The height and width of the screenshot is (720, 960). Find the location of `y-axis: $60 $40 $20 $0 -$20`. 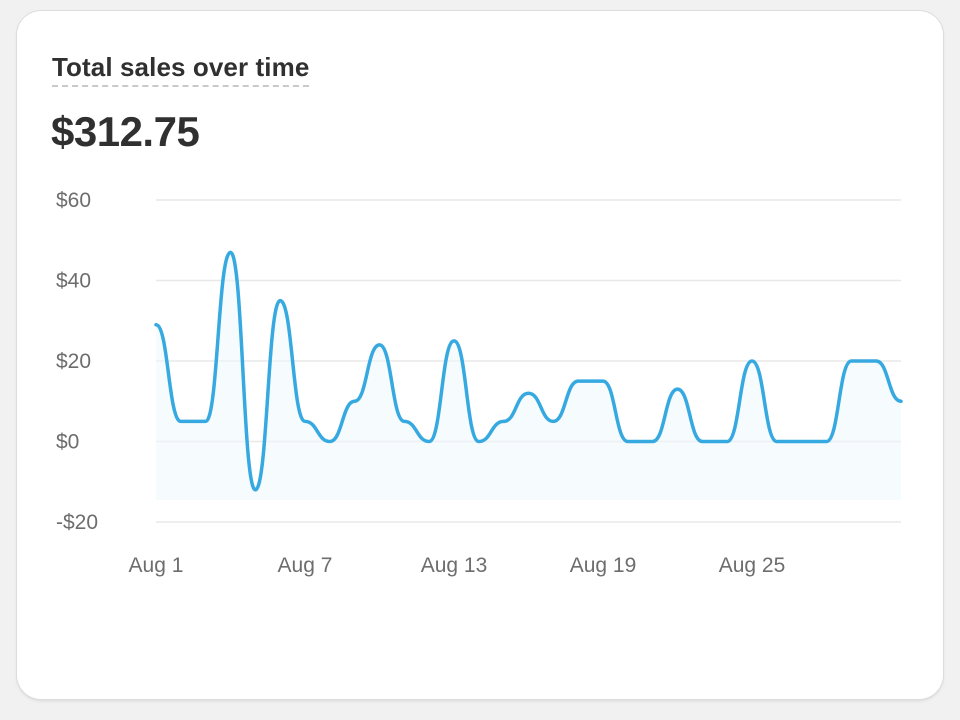

y-axis: $60 $40 $20 $0 -$20 is located at coordinates (77, 361).